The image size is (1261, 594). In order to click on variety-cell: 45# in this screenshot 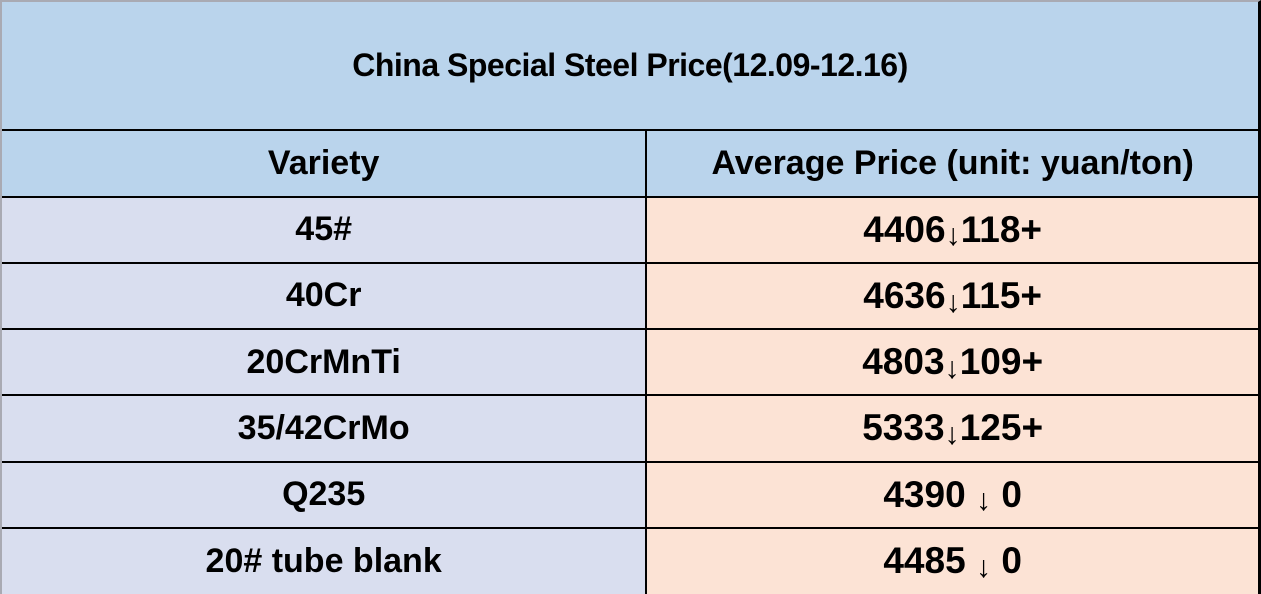, I will do `click(325, 229)`.